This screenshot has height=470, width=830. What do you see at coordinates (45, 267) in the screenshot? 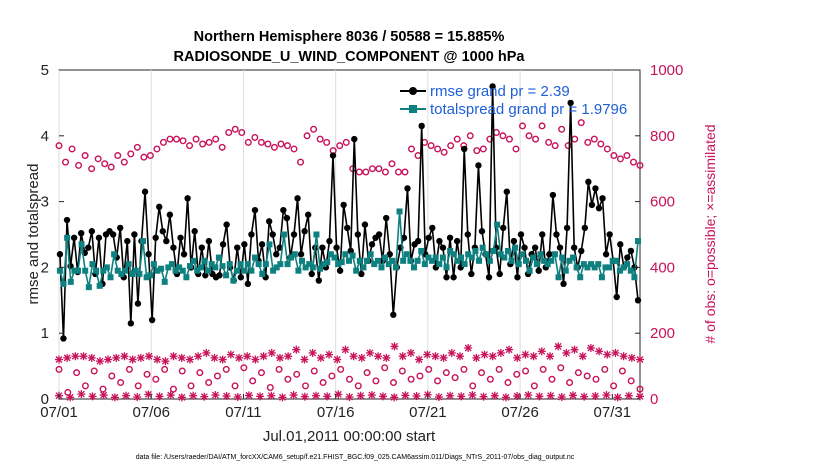
I see `y-tick-label: 2` at bounding box center [45, 267].